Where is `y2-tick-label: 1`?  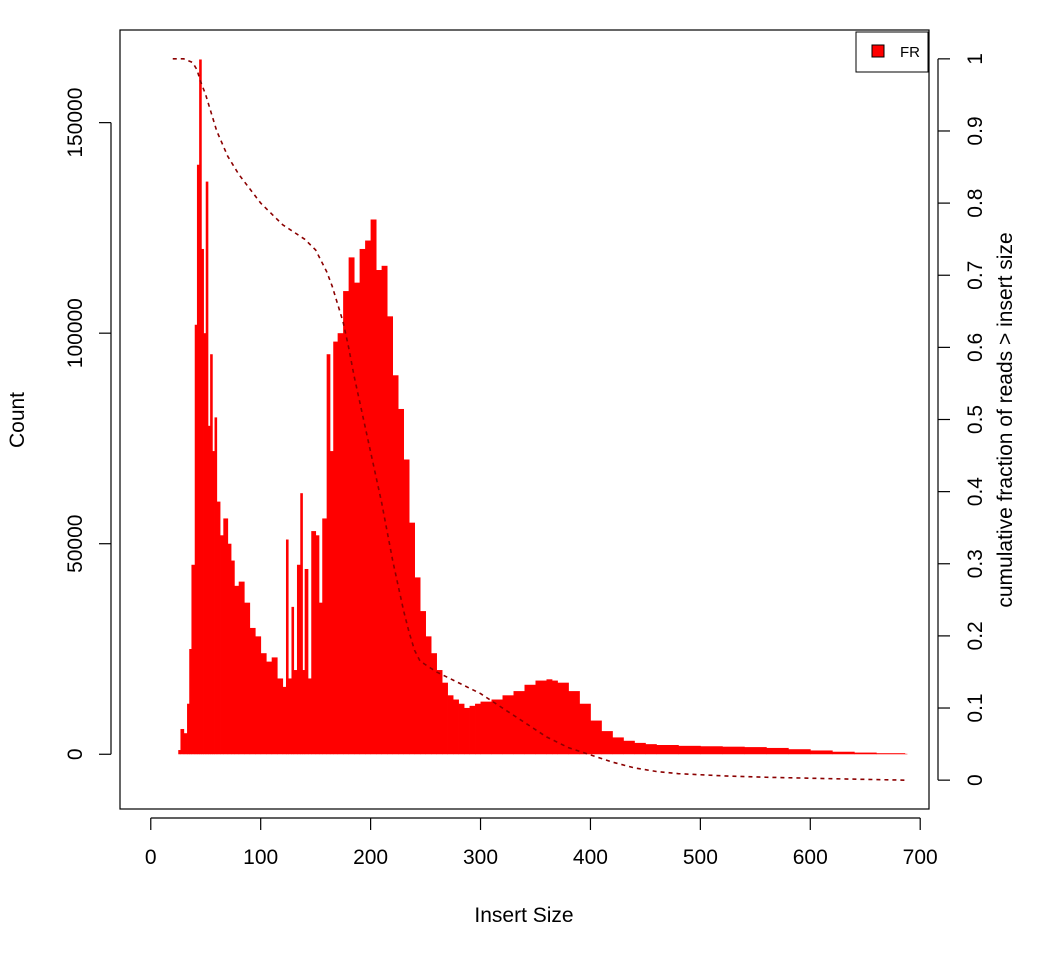
y2-tick-label: 1 is located at coordinates (975, 59).